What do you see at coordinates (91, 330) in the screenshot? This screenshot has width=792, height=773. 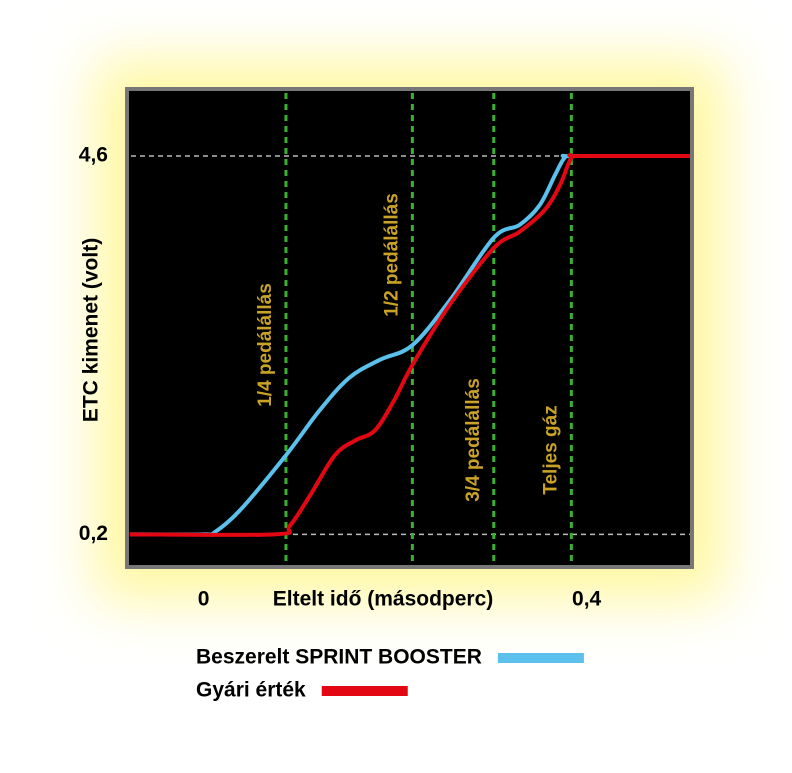 I see `y-axis-label: ETC kimenet (volt)` at bounding box center [91, 330].